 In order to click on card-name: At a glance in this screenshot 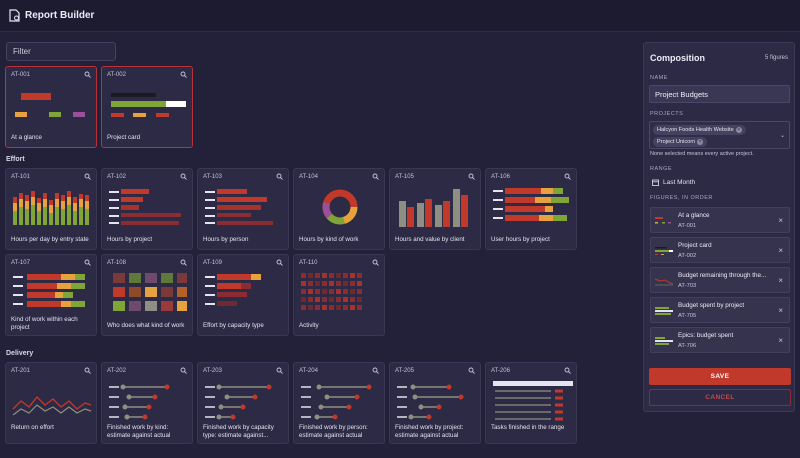, I will do `click(26, 137)`.